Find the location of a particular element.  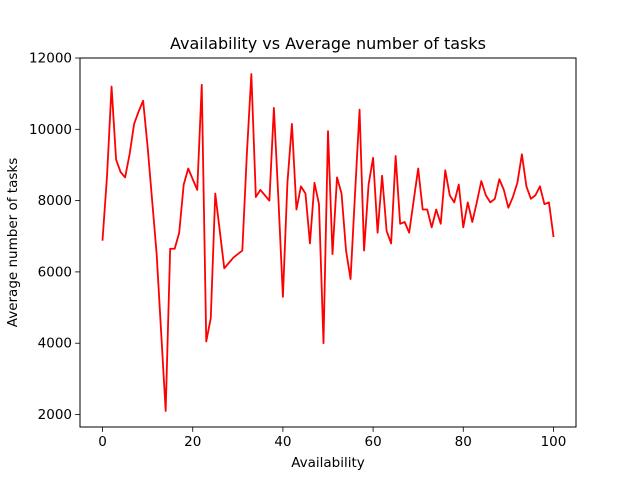

y-axis-label: Average number of tasks is located at coordinates (13, 242).